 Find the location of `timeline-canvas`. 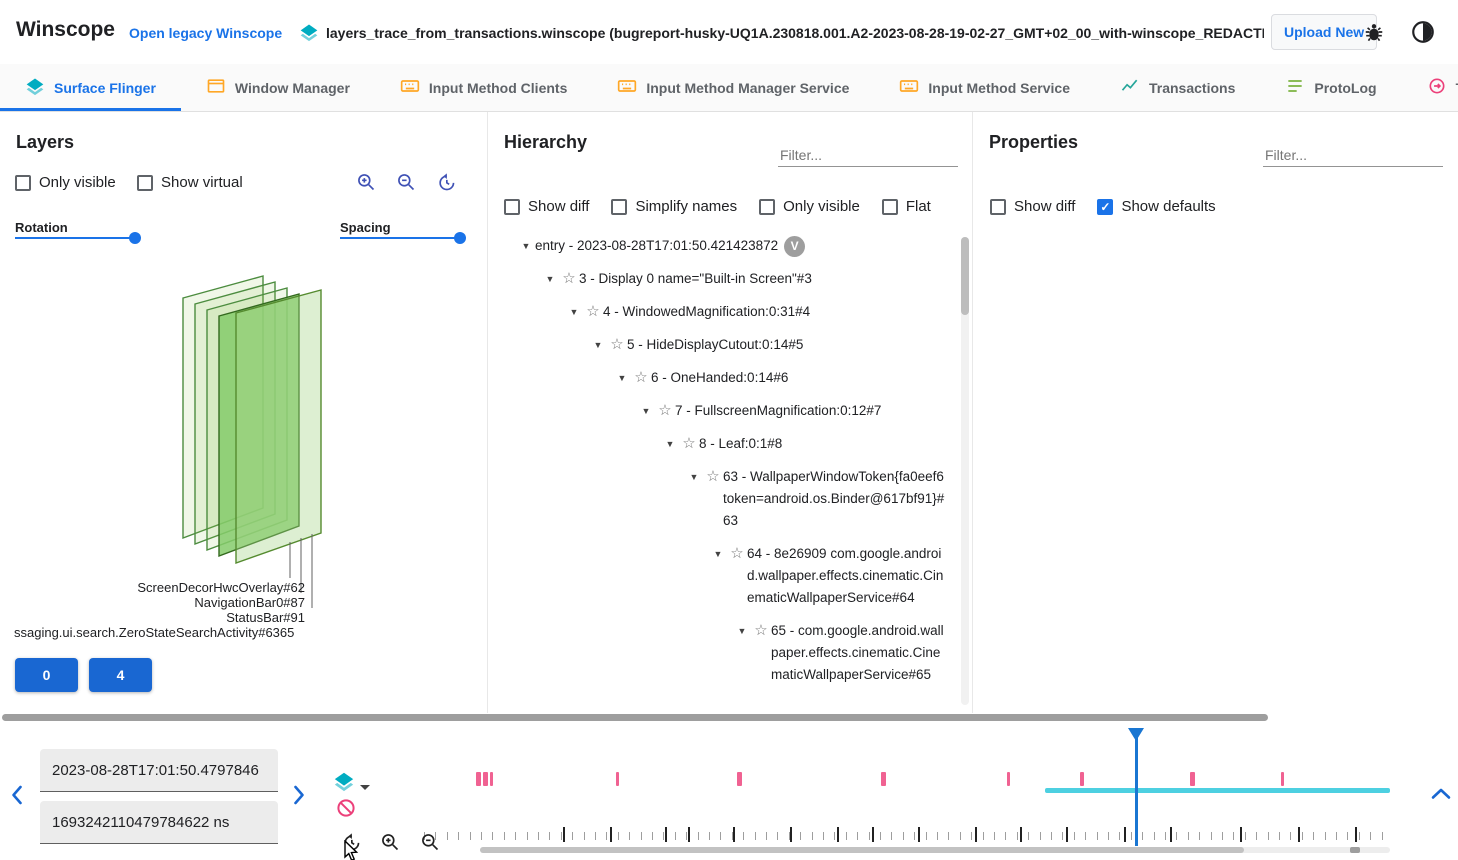

timeline-canvas is located at coordinates (905, 786).